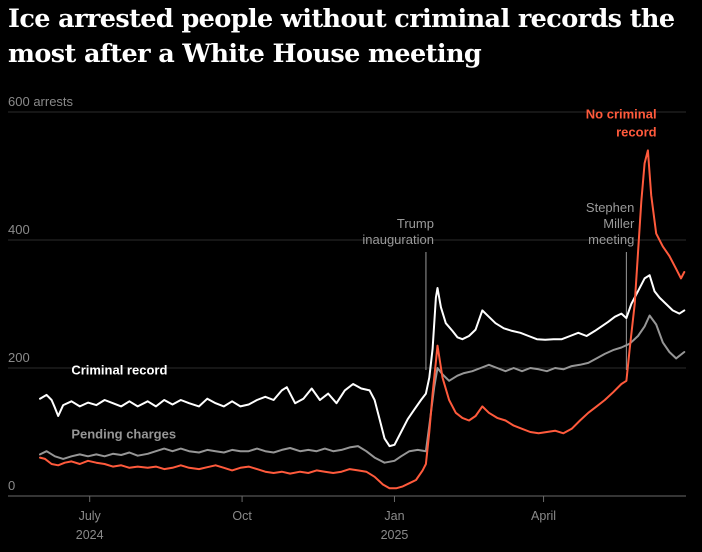 The image size is (702, 552). What do you see at coordinates (394, 516) in the screenshot?
I see `x-tick-label: Jan` at bounding box center [394, 516].